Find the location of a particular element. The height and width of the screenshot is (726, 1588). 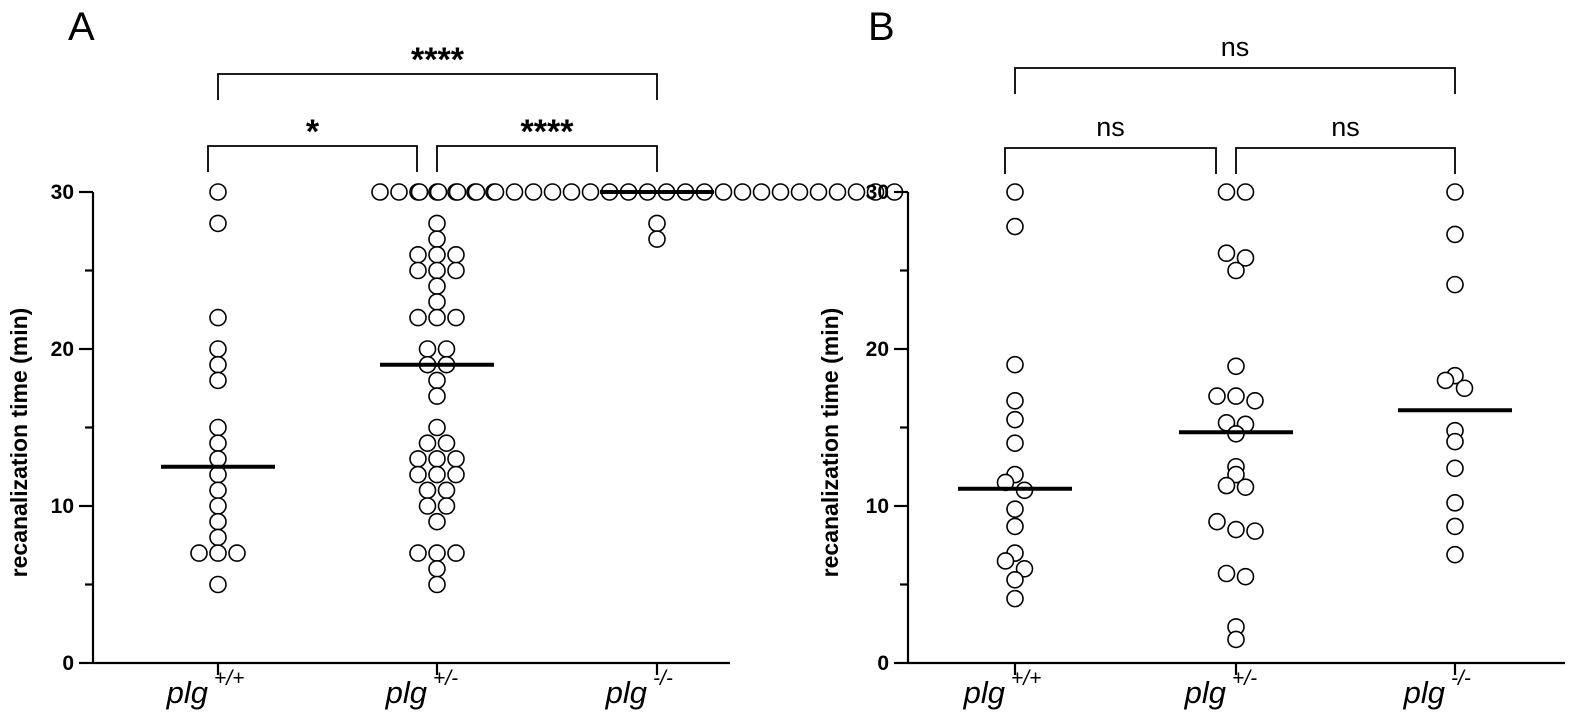

panel-letter: A is located at coordinates (81, 27).